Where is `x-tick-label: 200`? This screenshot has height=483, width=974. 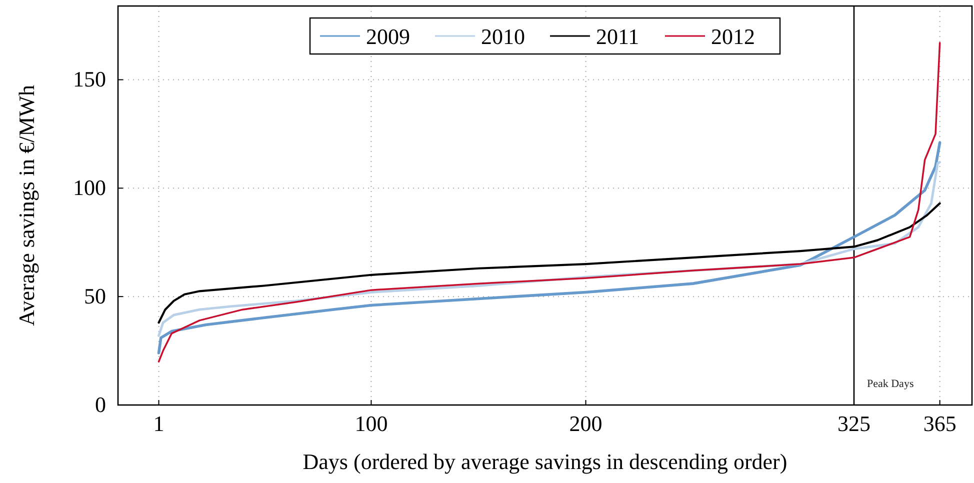
x-tick-label: 200 is located at coordinates (585, 423).